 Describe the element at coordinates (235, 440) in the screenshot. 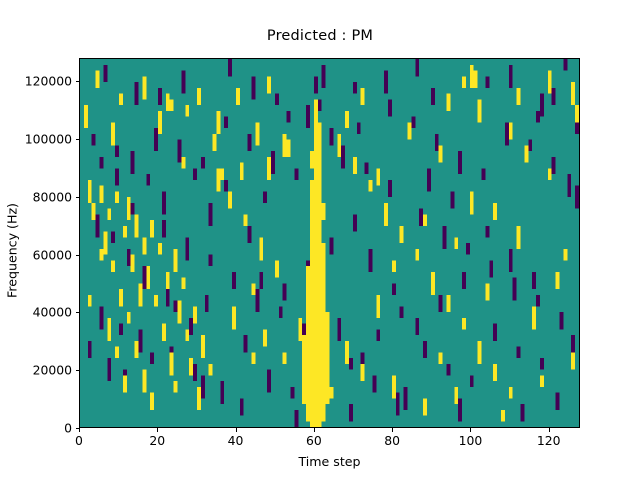

I see `x-tick-label: 40` at that location.